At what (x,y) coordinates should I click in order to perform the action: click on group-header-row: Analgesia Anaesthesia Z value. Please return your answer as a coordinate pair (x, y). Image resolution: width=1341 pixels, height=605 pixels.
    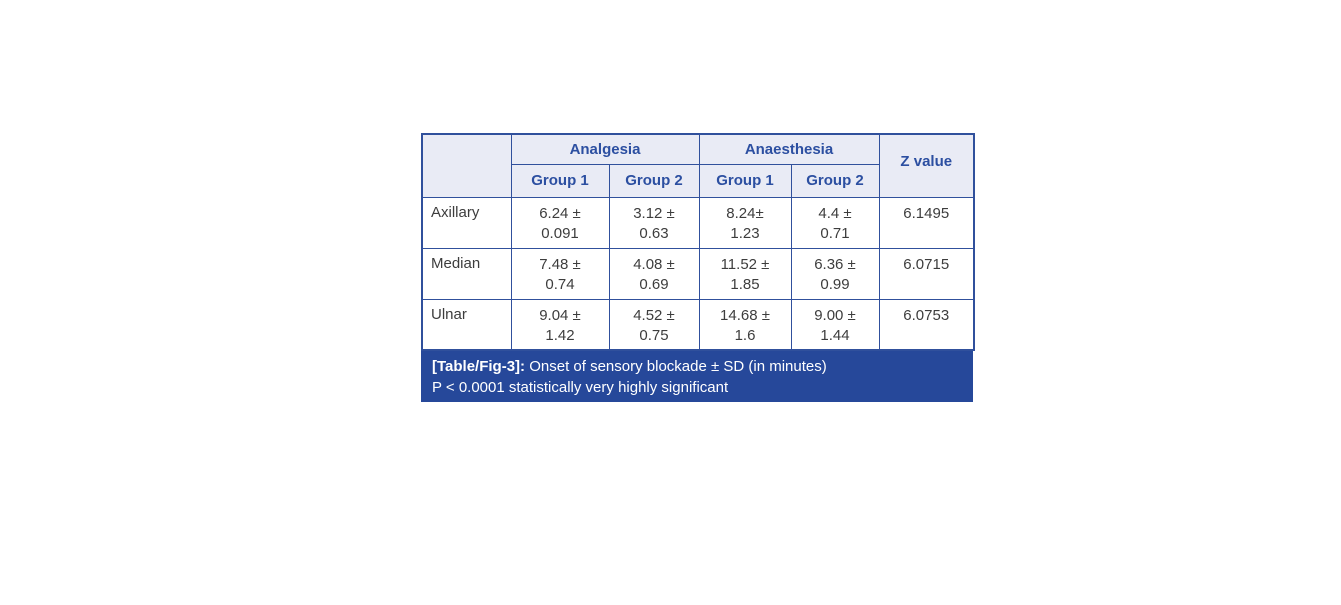
    Looking at the image, I should click on (698, 165).